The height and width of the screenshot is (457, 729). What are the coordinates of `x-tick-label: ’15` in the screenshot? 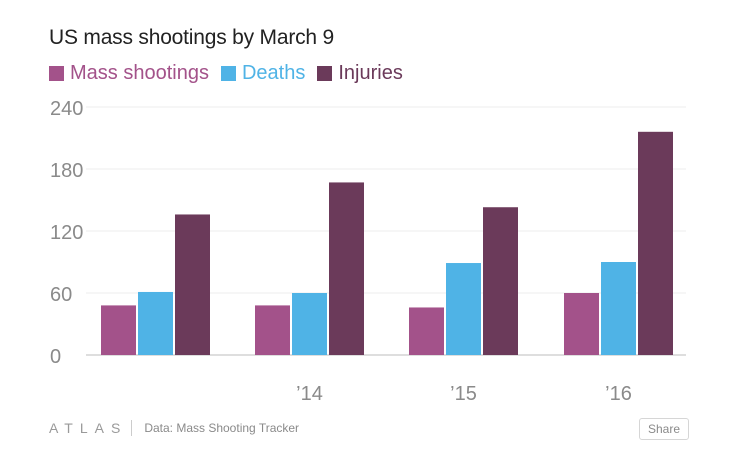 It's located at (463, 394).